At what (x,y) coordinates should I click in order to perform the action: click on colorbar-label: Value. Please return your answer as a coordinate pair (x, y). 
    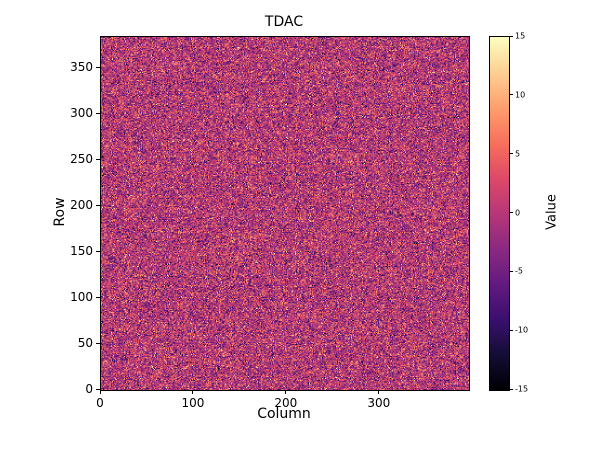
    Looking at the image, I should click on (552, 212).